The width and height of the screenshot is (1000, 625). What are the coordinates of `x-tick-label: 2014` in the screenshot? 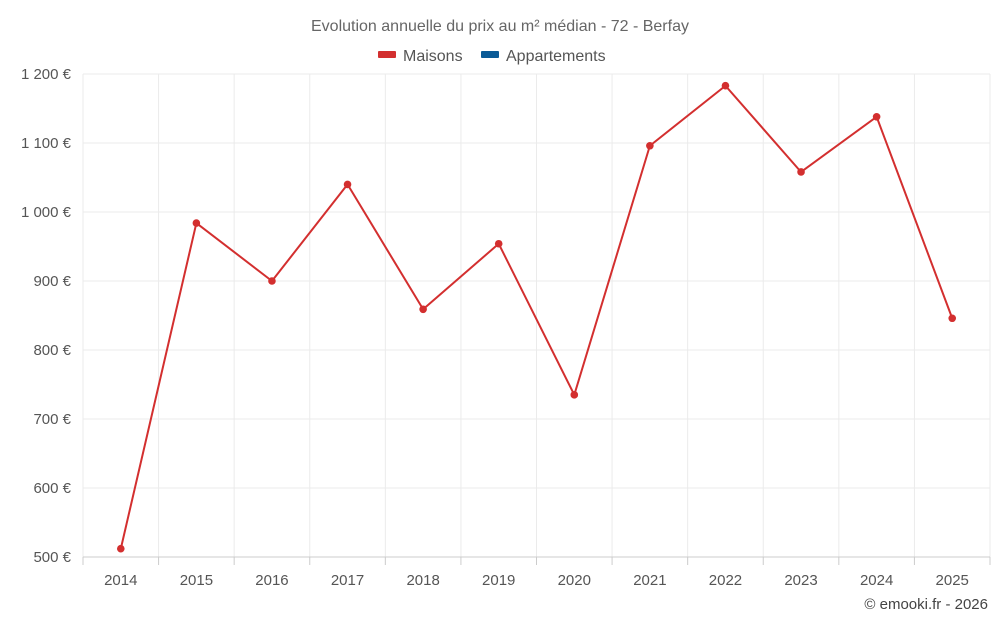 It's located at (120, 580).